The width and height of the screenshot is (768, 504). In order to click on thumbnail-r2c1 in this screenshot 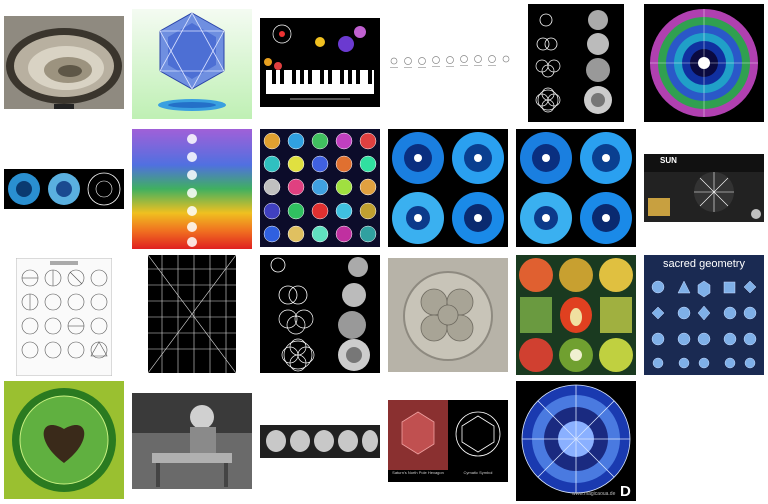, I will do `click(64, 189)`.